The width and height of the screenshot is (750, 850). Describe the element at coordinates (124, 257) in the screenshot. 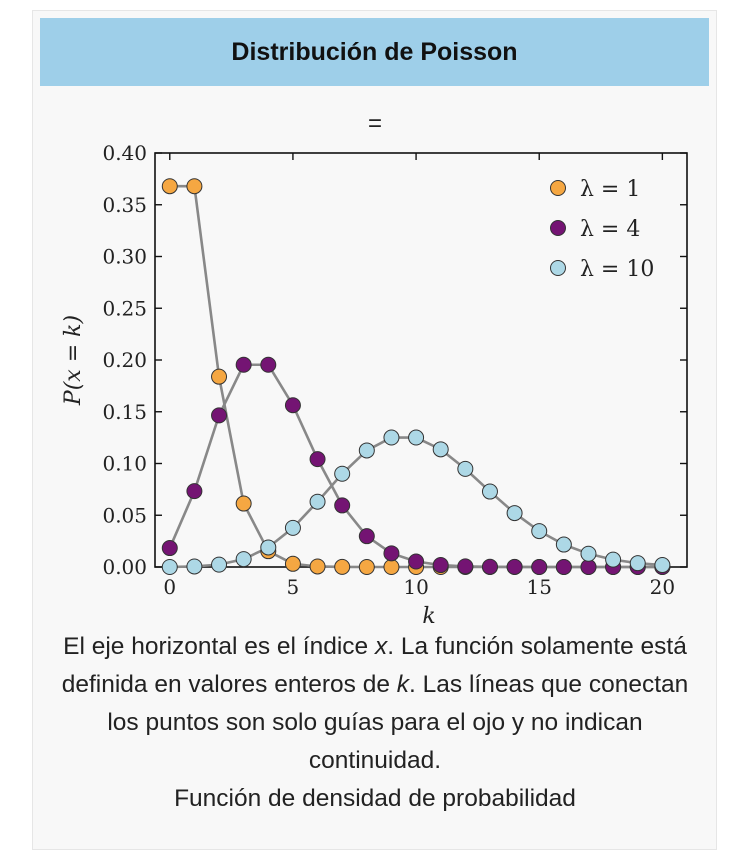

I see `y-tick-label: 0.30` at that location.